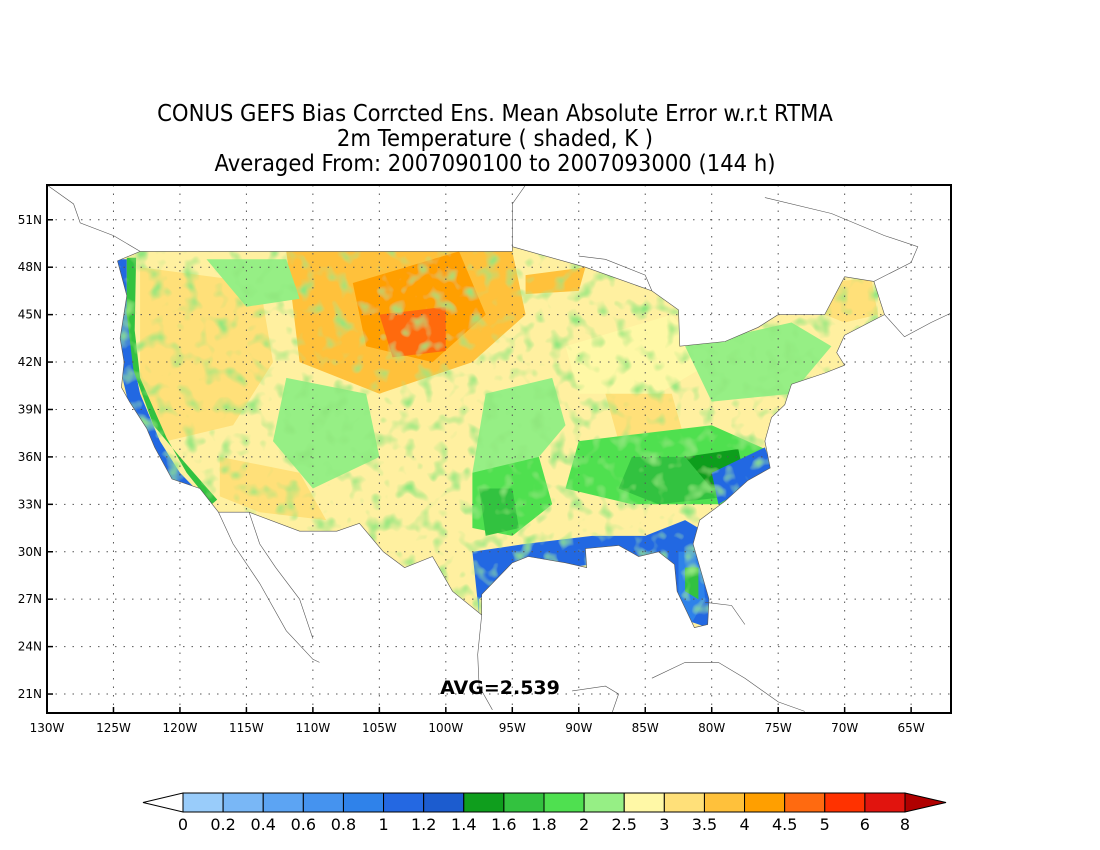 Image resolution: width=1100 pixels, height=850 pixels. I want to click on lat-tick-label: 42N, so click(30, 362).